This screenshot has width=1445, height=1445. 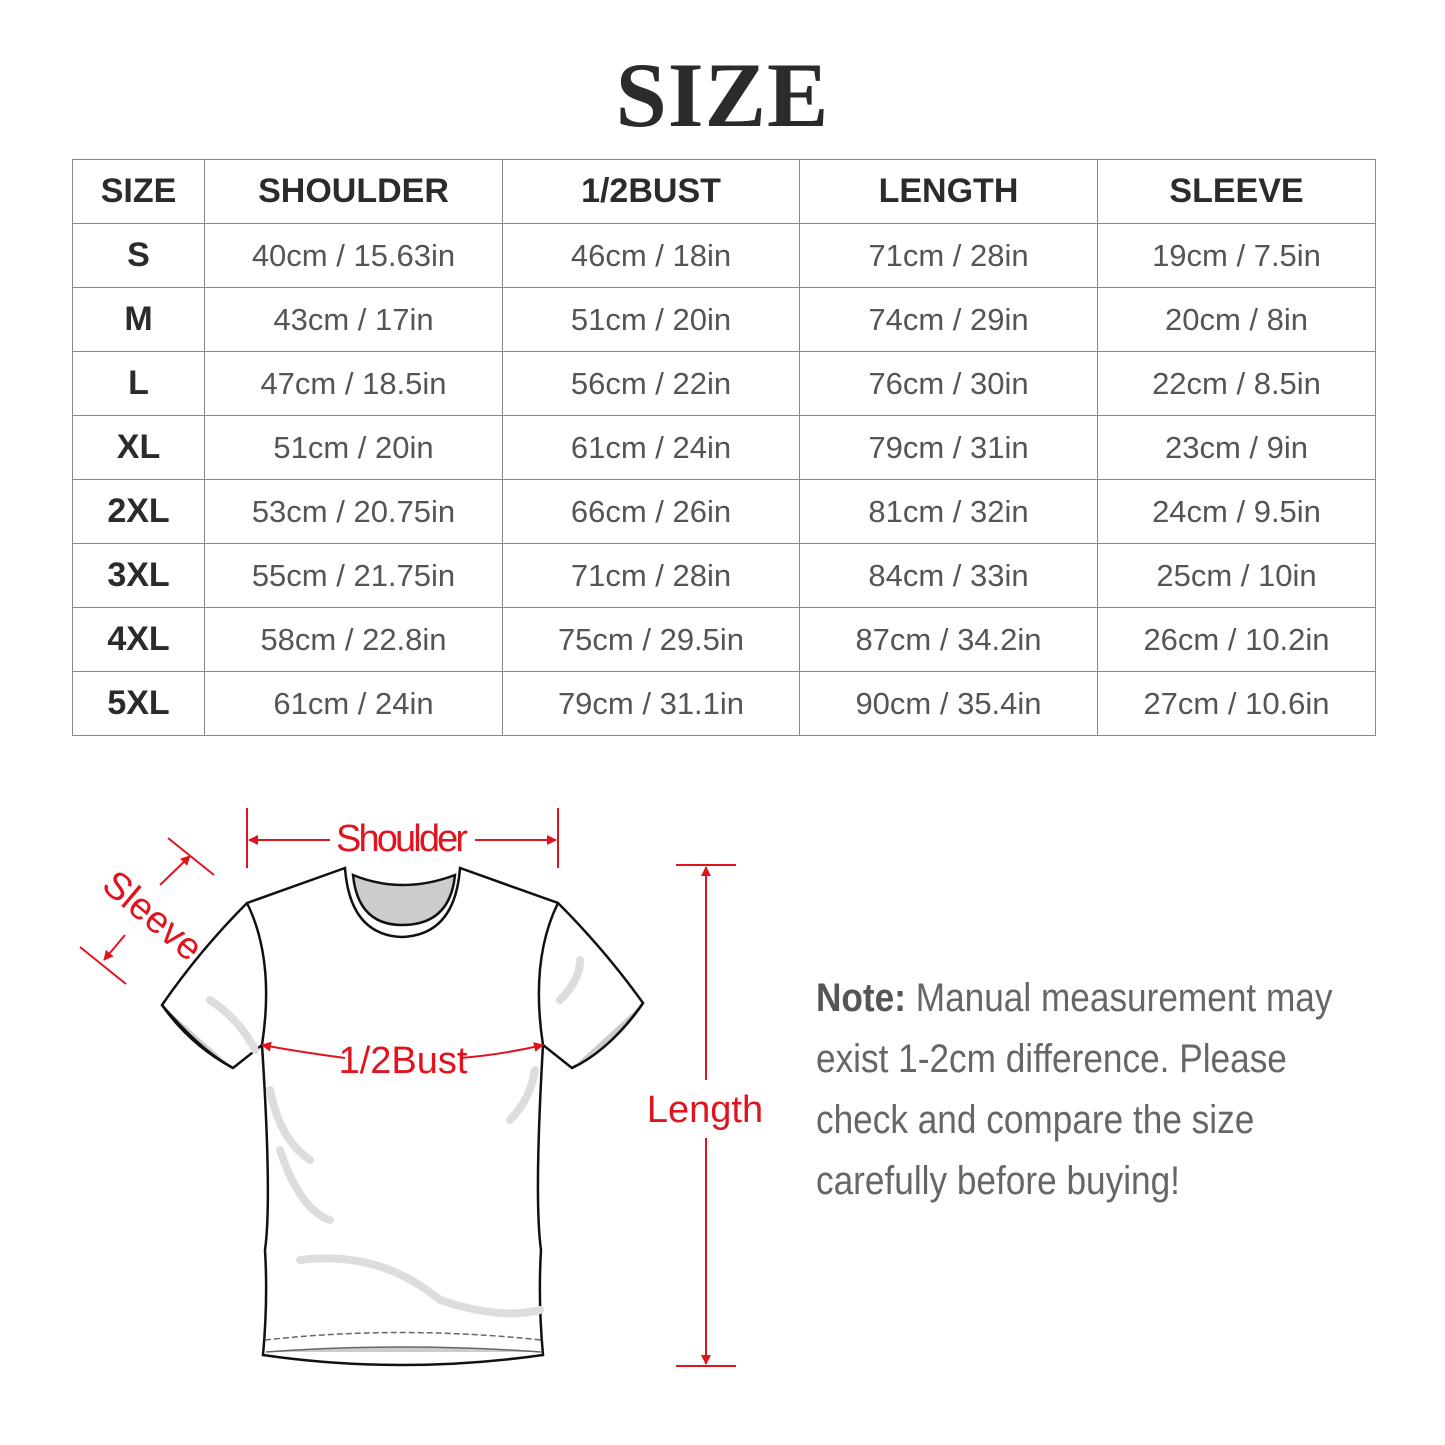 I want to click on measurement-cell: 58cm / 22.8in, so click(x=353, y=639).